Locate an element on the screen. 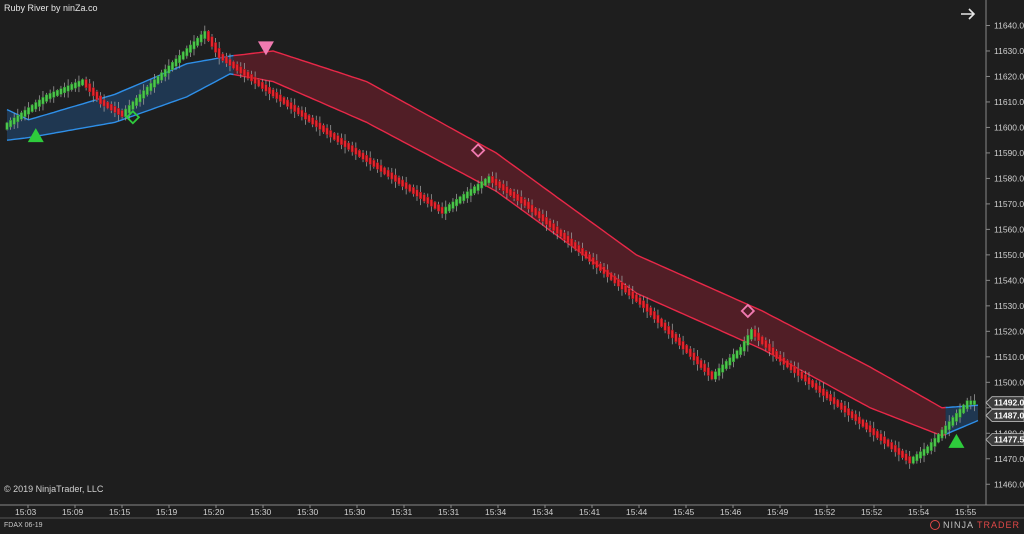  x-tick-label: 15:30 is located at coordinates (261, 512).